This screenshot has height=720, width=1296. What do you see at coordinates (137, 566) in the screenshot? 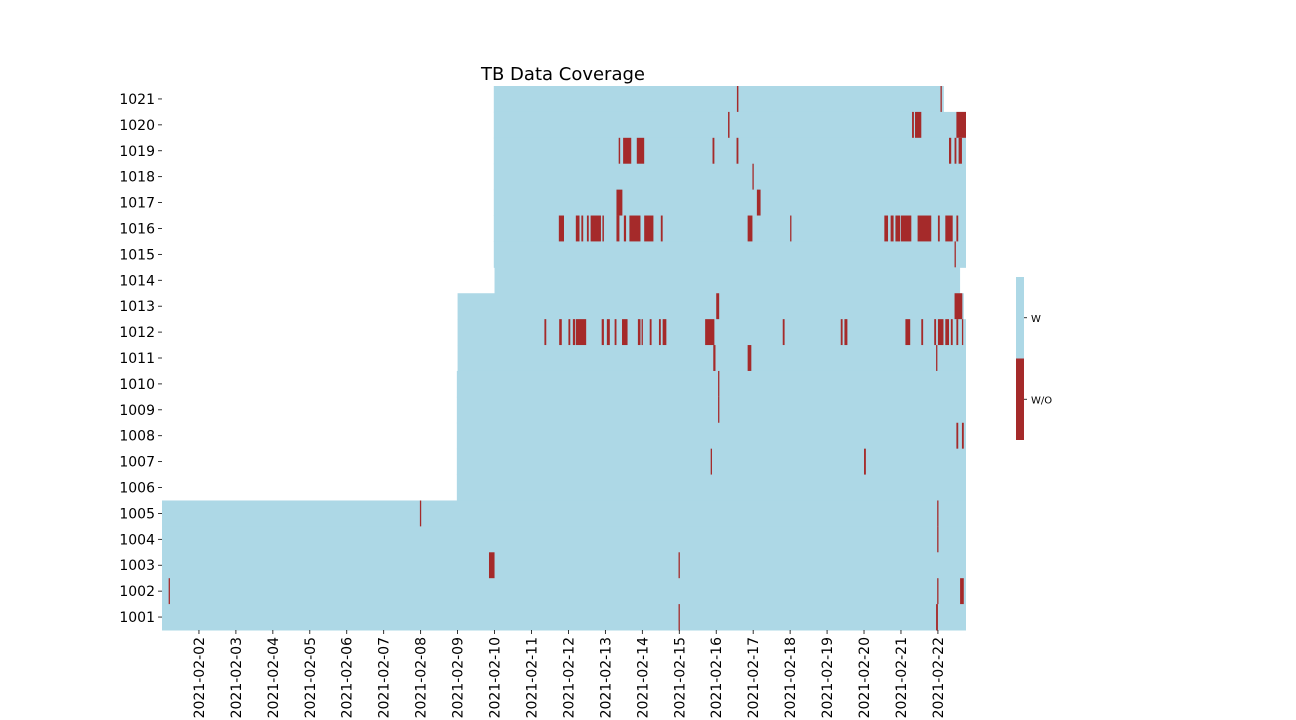
I see `y-tick-label: 1003` at bounding box center [137, 566].